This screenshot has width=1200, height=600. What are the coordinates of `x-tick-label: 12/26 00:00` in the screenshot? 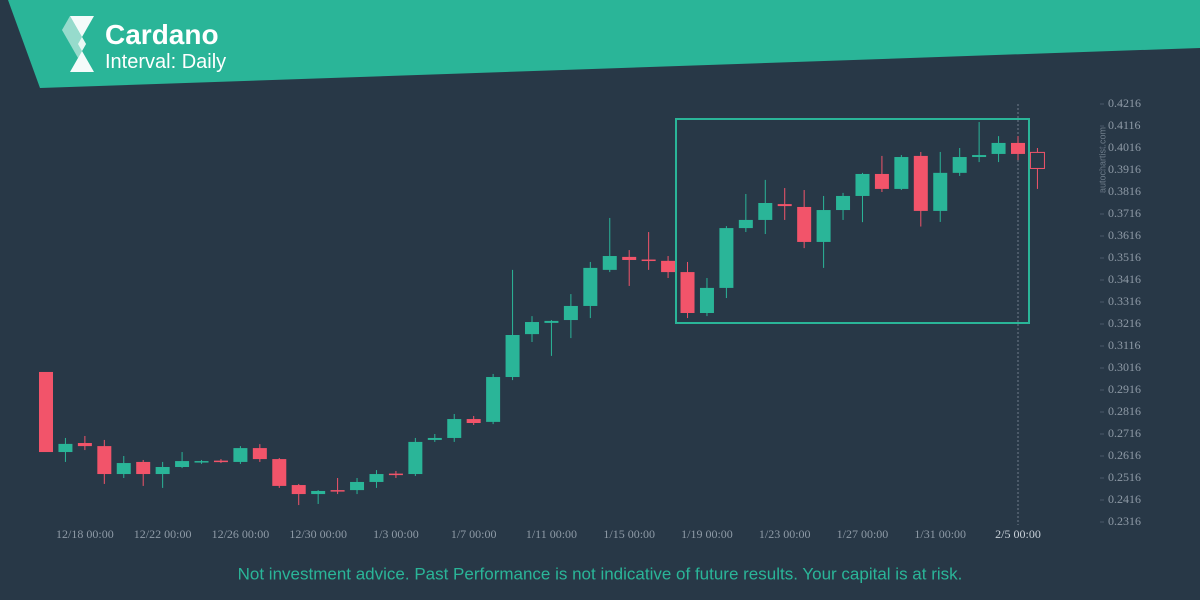 It's located at (241, 534).